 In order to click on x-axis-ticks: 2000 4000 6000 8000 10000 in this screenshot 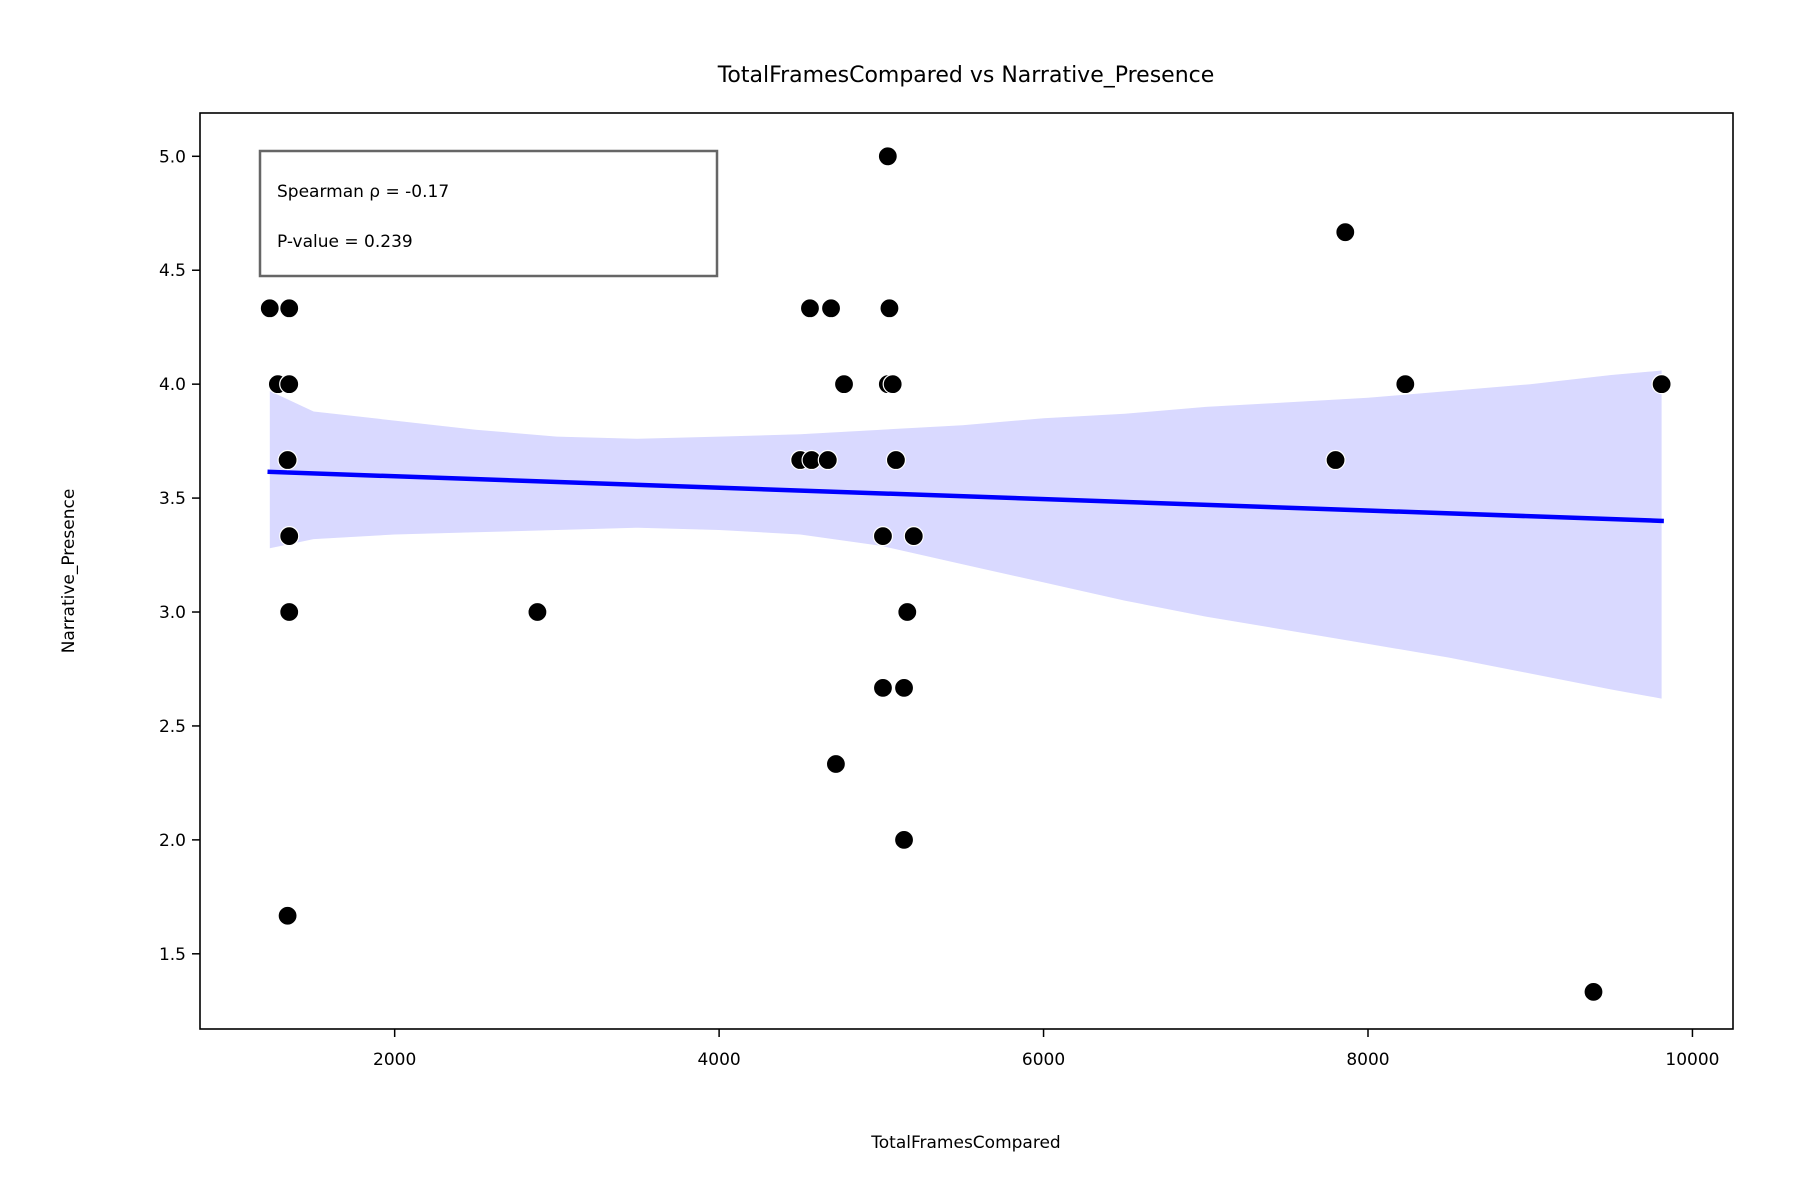, I will do `click(1046, 1049)`.